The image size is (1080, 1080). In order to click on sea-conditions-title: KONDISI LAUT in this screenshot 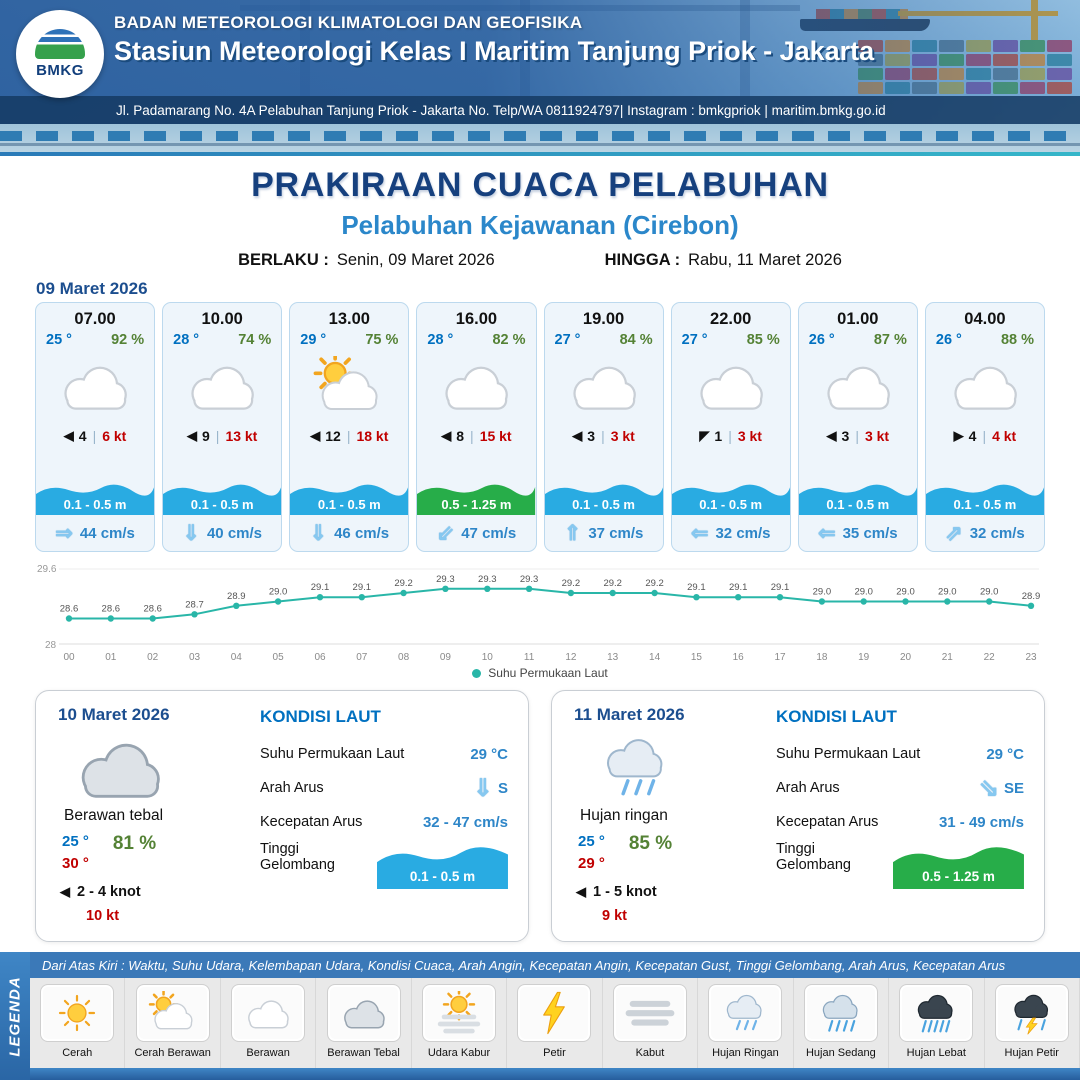, I will do `click(320, 716)`.